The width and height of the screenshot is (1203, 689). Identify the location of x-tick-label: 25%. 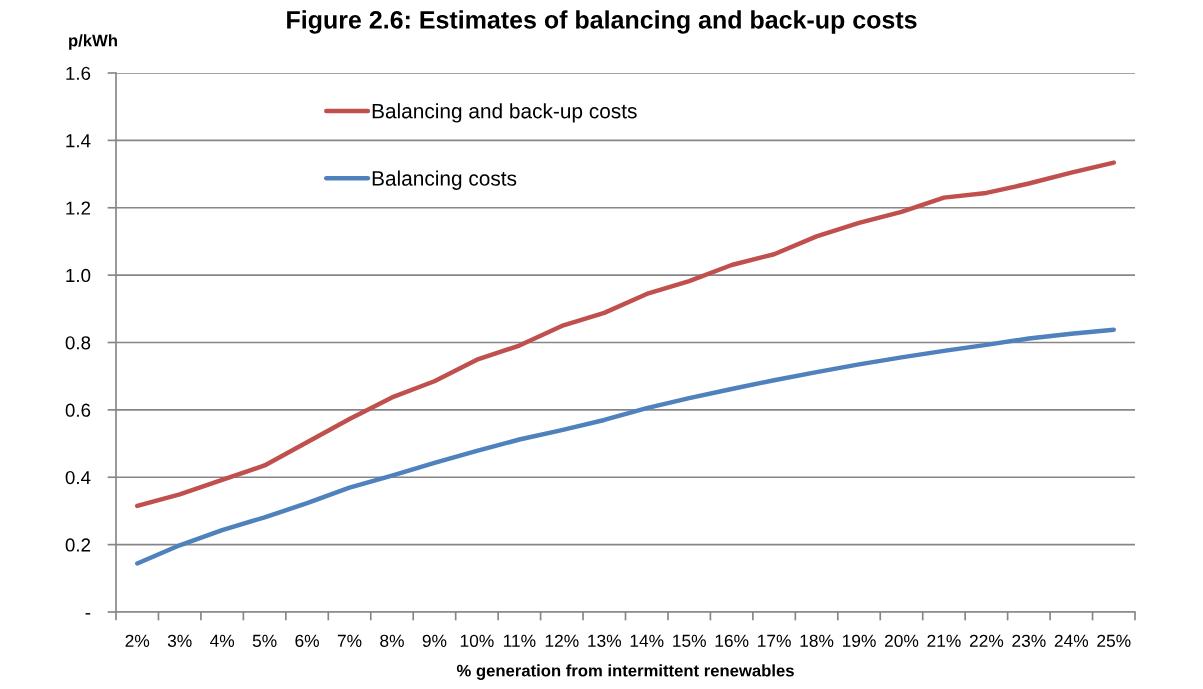
(1114, 640).